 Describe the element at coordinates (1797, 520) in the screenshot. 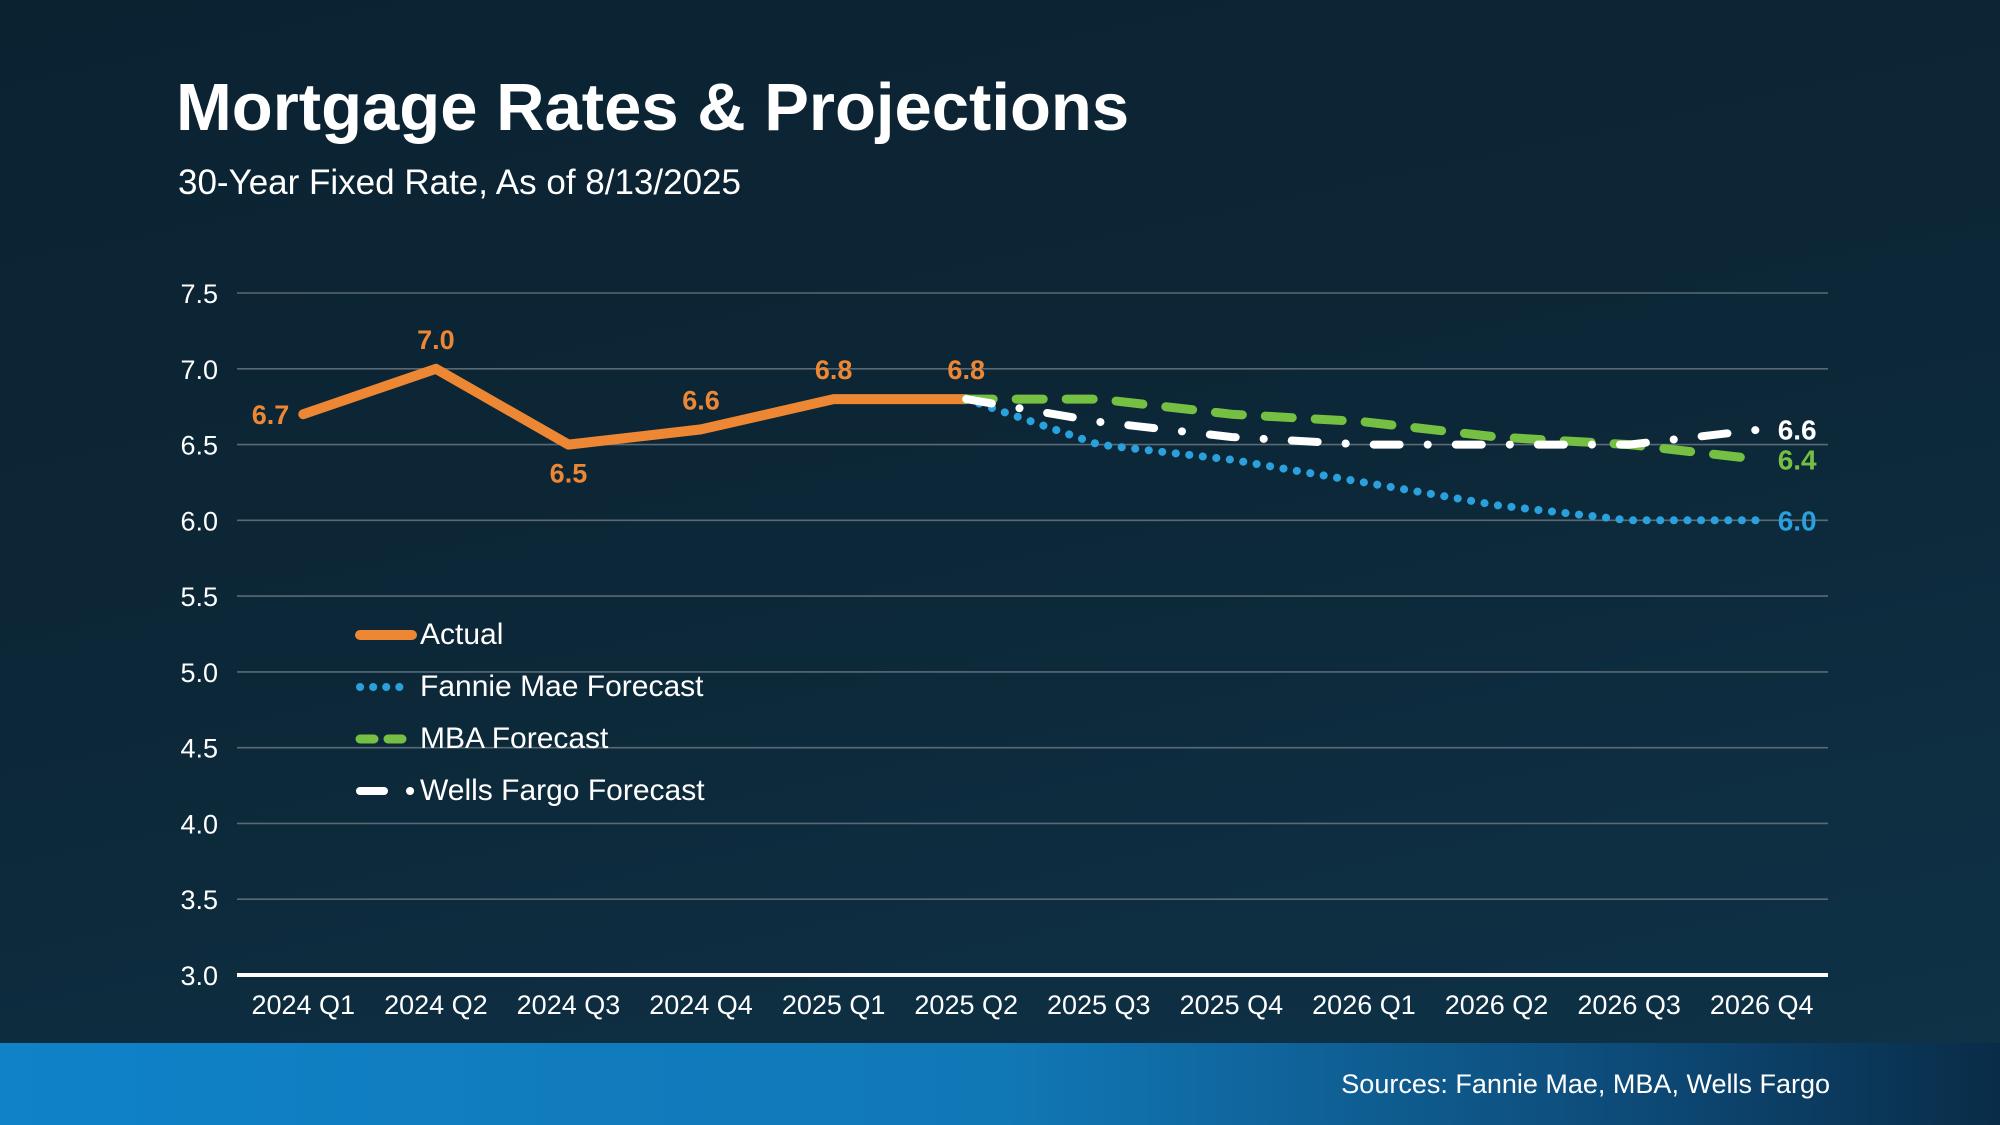

I see `end-label-fannie-mae-forecast: 6.0` at that location.